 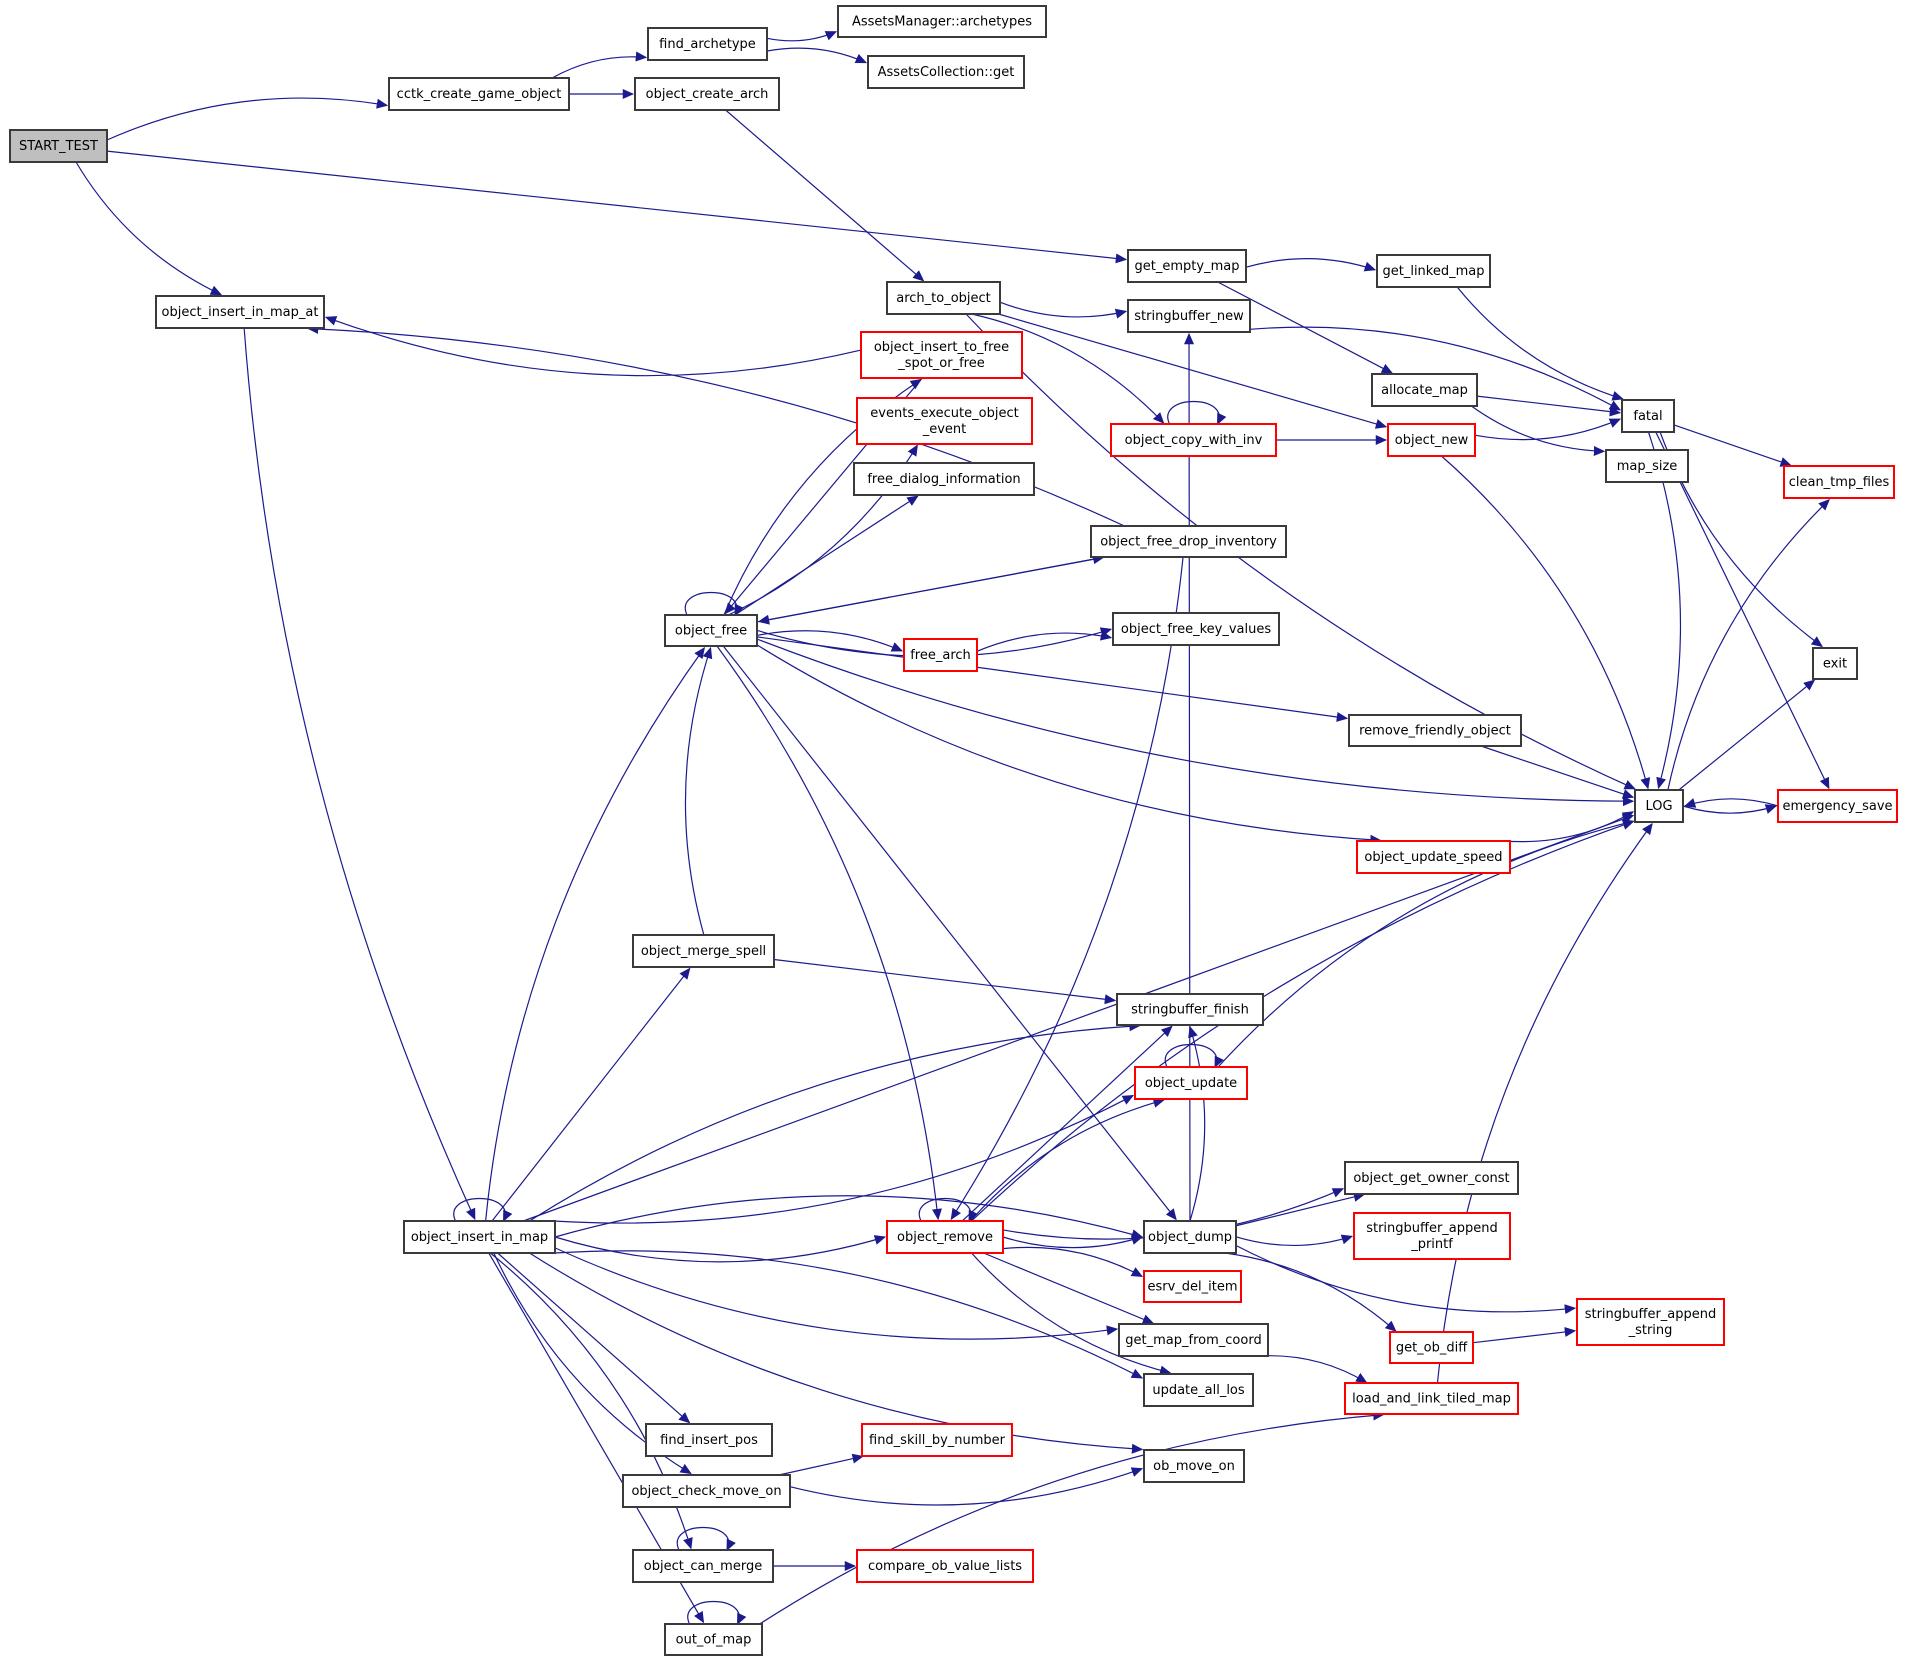 I want to click on node-stringbuffer_new: stringbuffer_new, so click(x=1189, y=316).